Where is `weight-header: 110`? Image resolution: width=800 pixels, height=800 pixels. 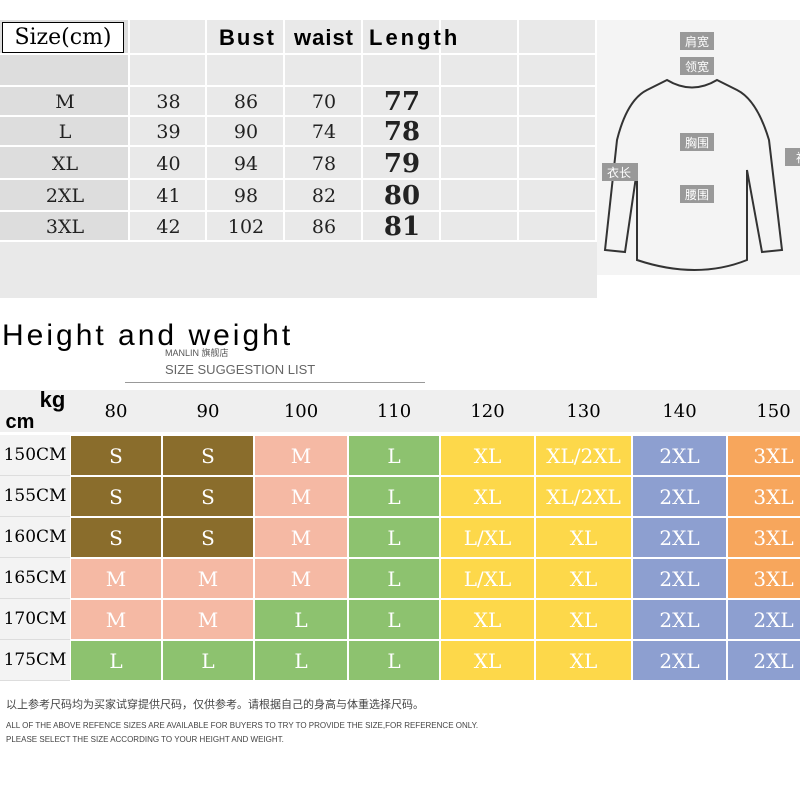
weight-header: 110 is located at coordinates (394, 411).